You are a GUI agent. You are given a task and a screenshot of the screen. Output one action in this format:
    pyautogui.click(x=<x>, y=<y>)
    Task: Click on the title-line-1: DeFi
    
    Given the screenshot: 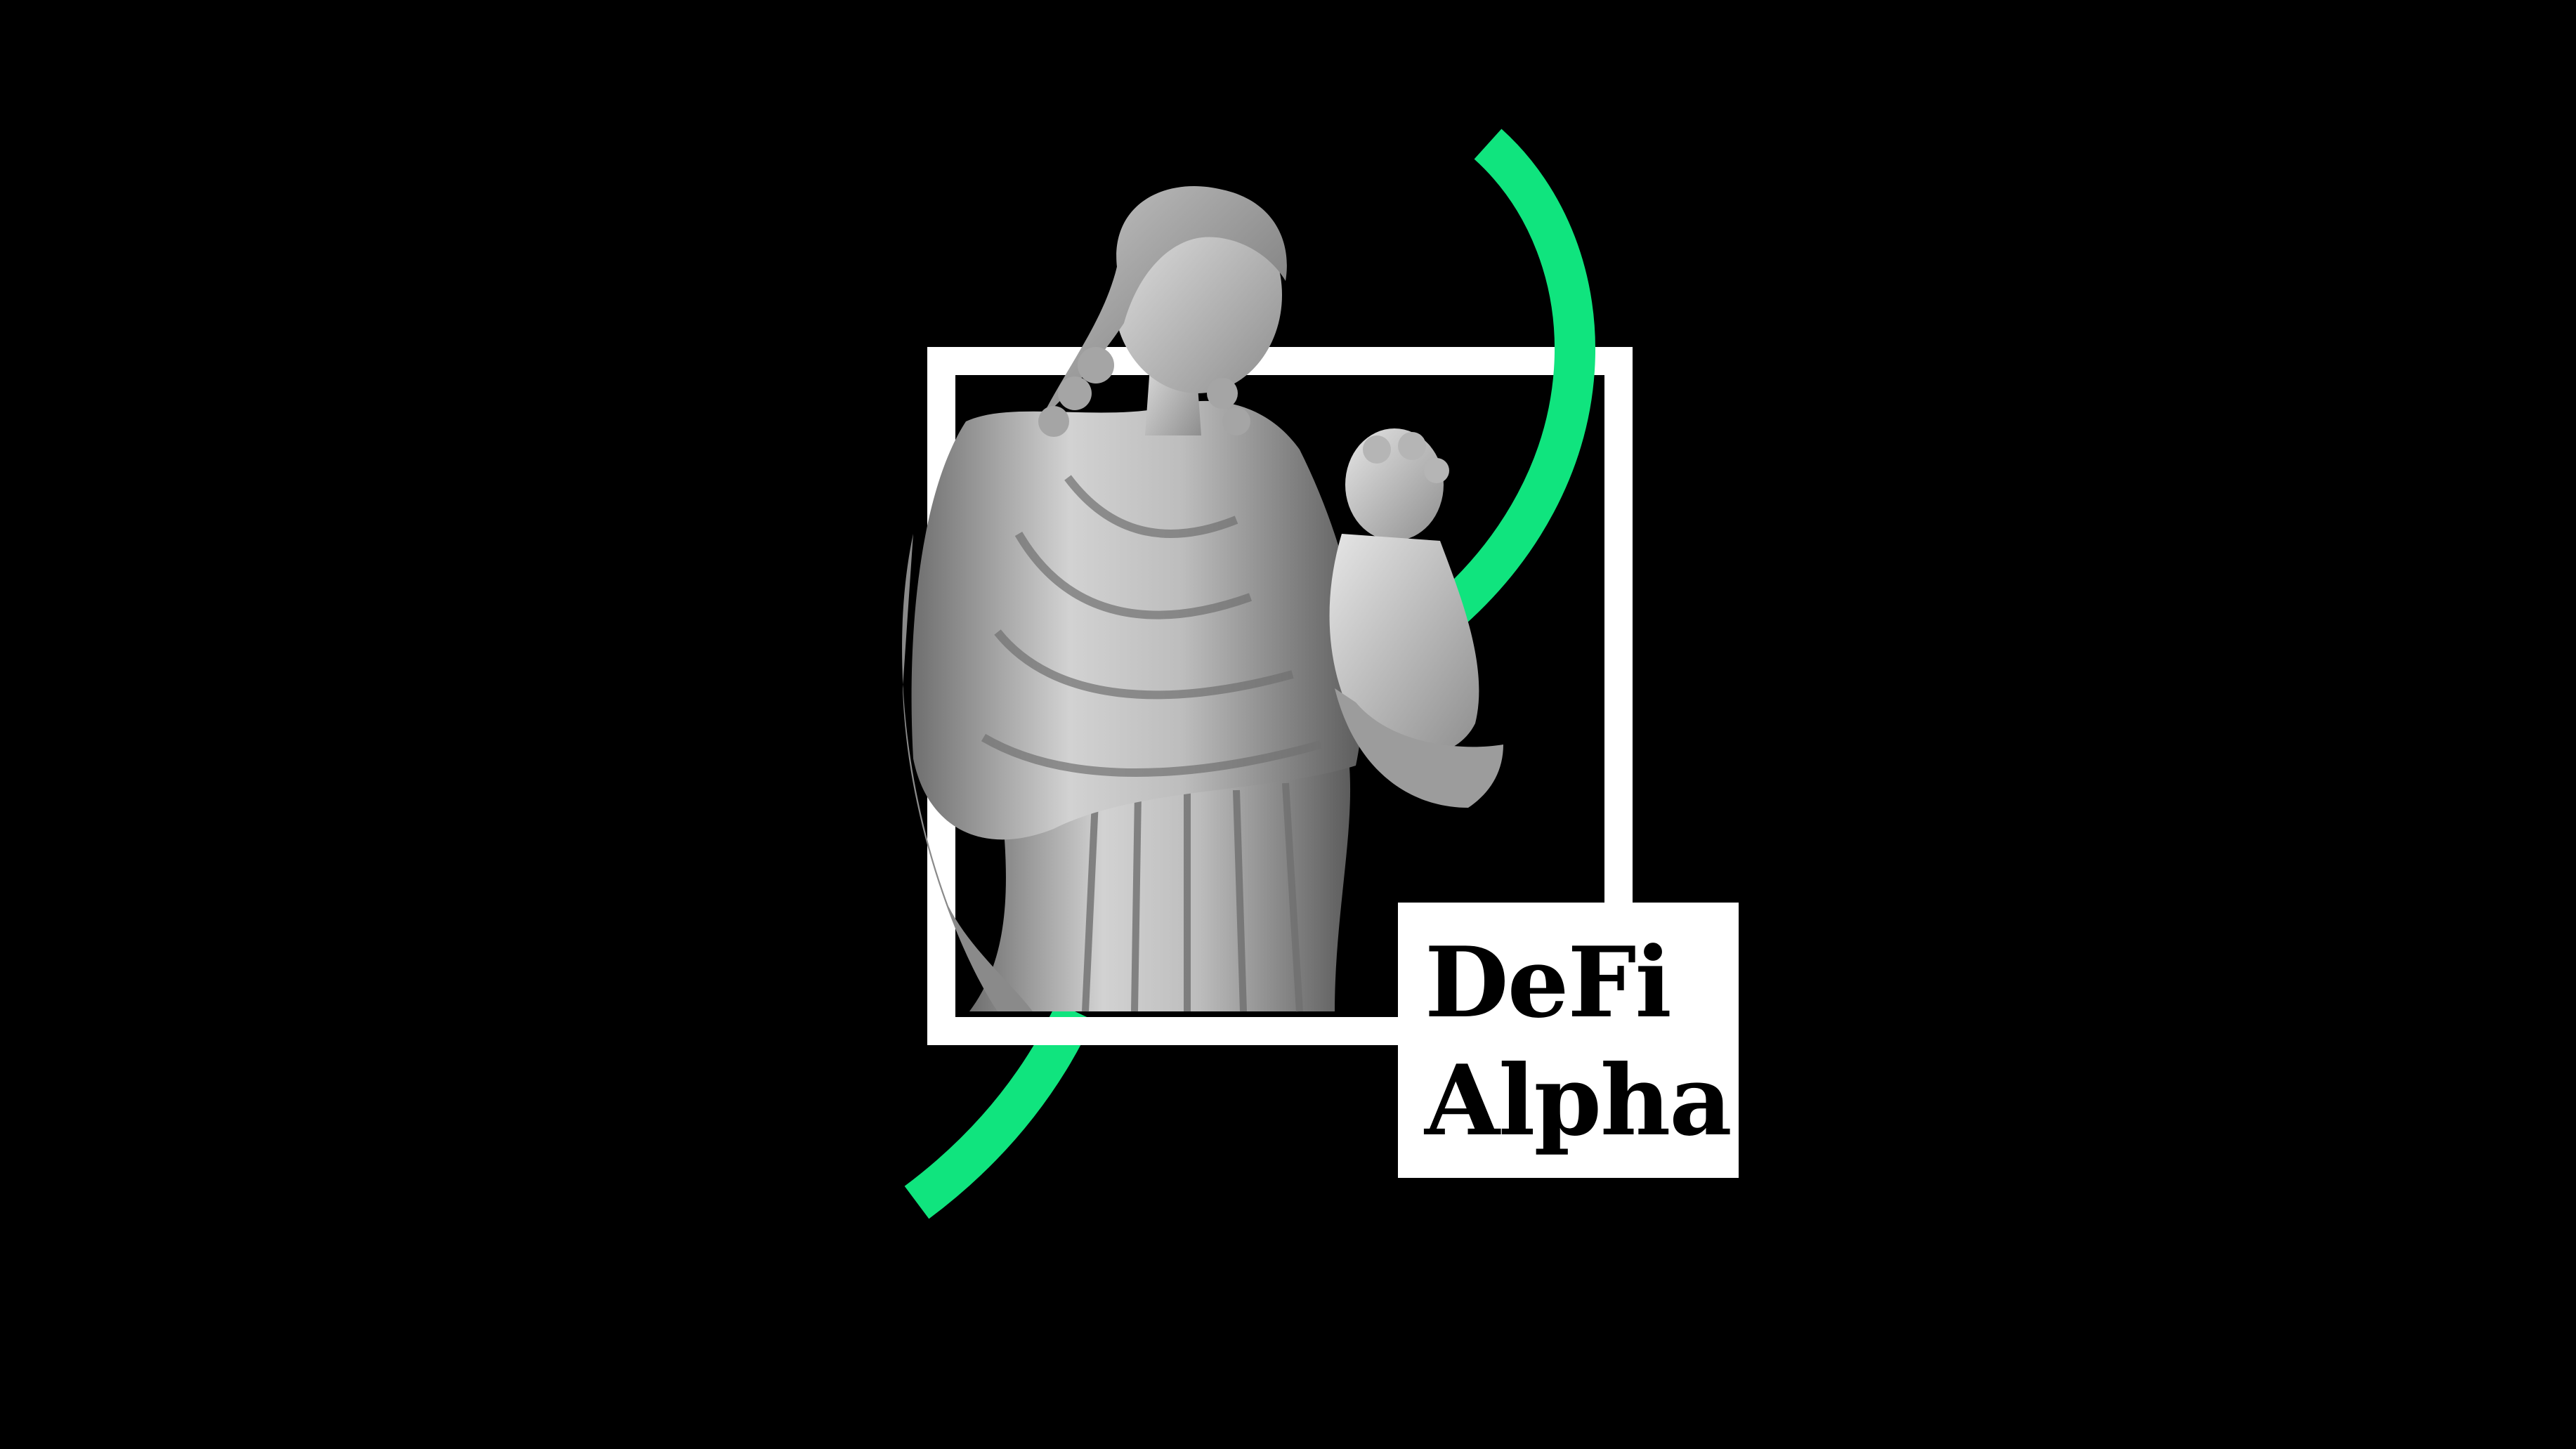 What is the action you would take?
    pyautogui.click(x=1548, y=983)
    